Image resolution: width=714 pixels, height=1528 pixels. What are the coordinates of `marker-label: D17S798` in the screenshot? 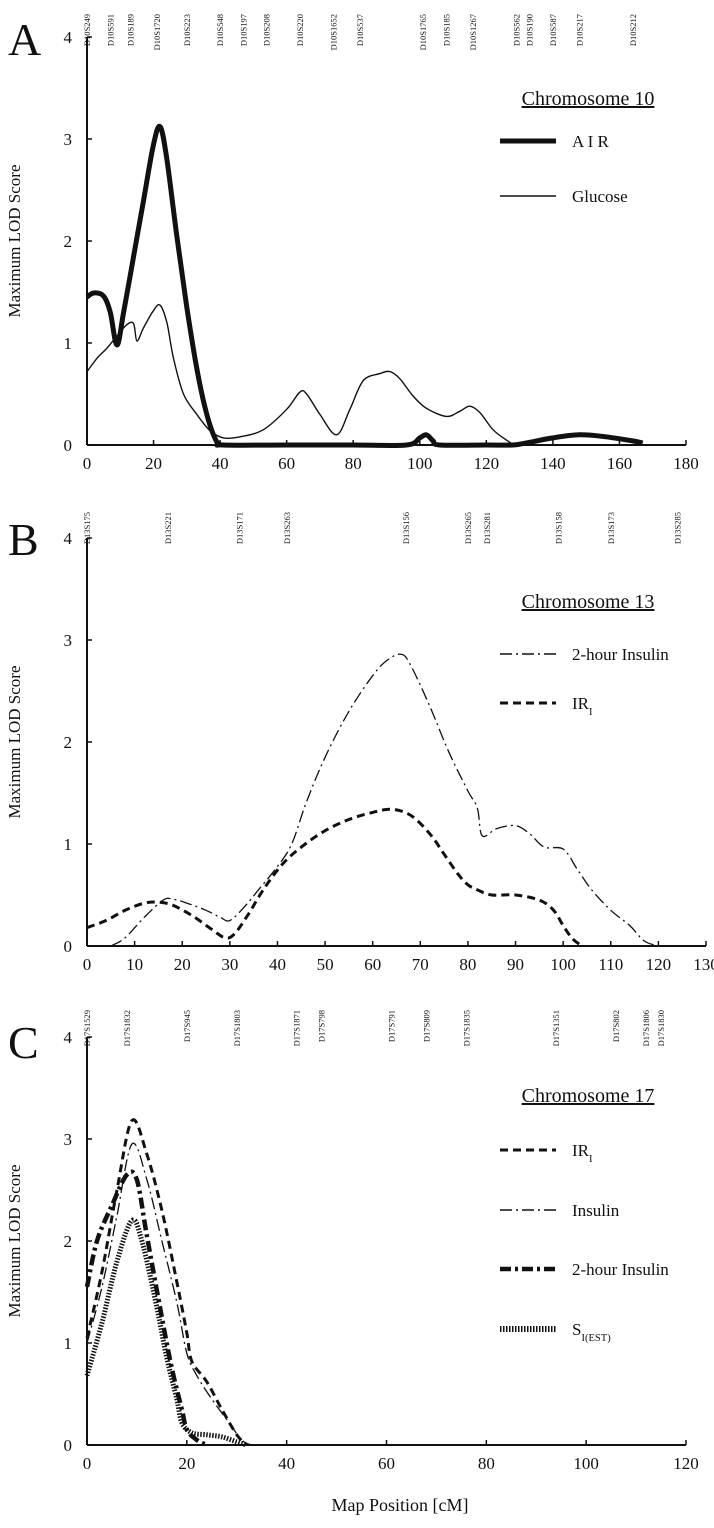 It's located at (322, 1026).